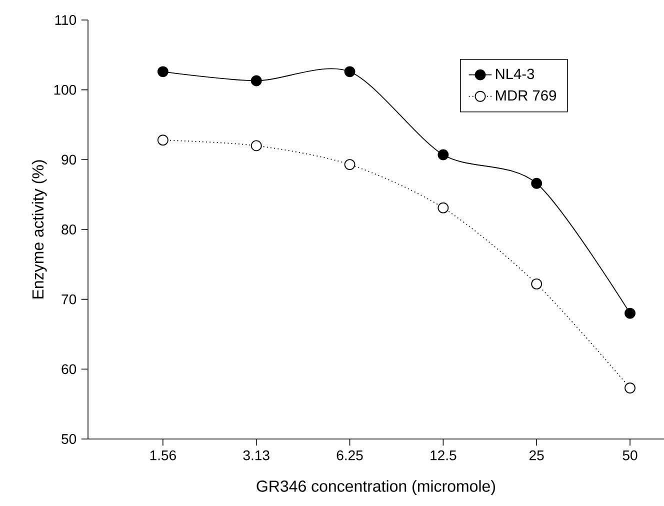  I want to click on x-axis-title: GR346 concentration (micromole), so click(375, 487).